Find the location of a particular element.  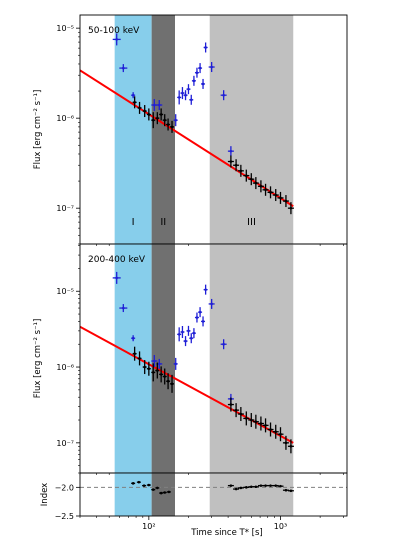

region-label-i: I is located at coordinates (133, 222).